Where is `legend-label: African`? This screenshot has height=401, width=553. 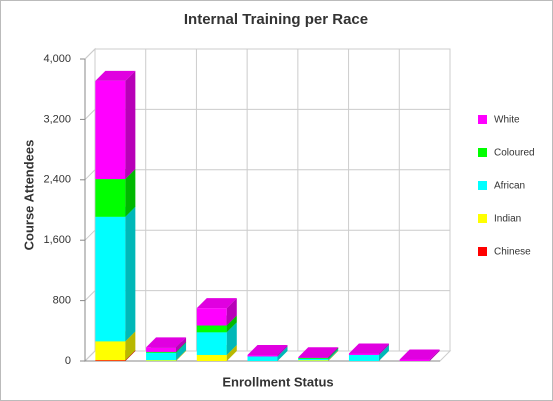
legend-label: African is located at coordinates (509, 186).